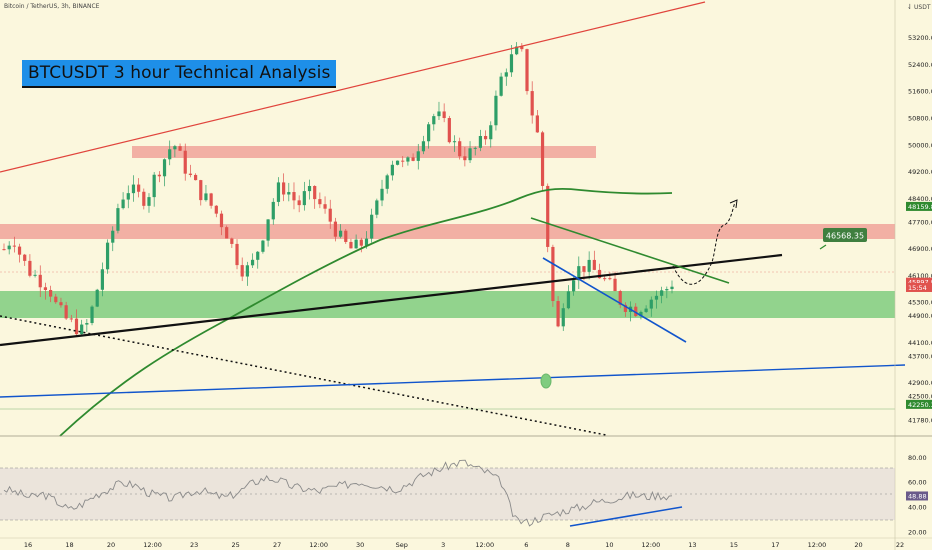 The height and width of the screenshot is (550, 932). I want to click on price-badge-label: 48159.87, so click(920, 207).